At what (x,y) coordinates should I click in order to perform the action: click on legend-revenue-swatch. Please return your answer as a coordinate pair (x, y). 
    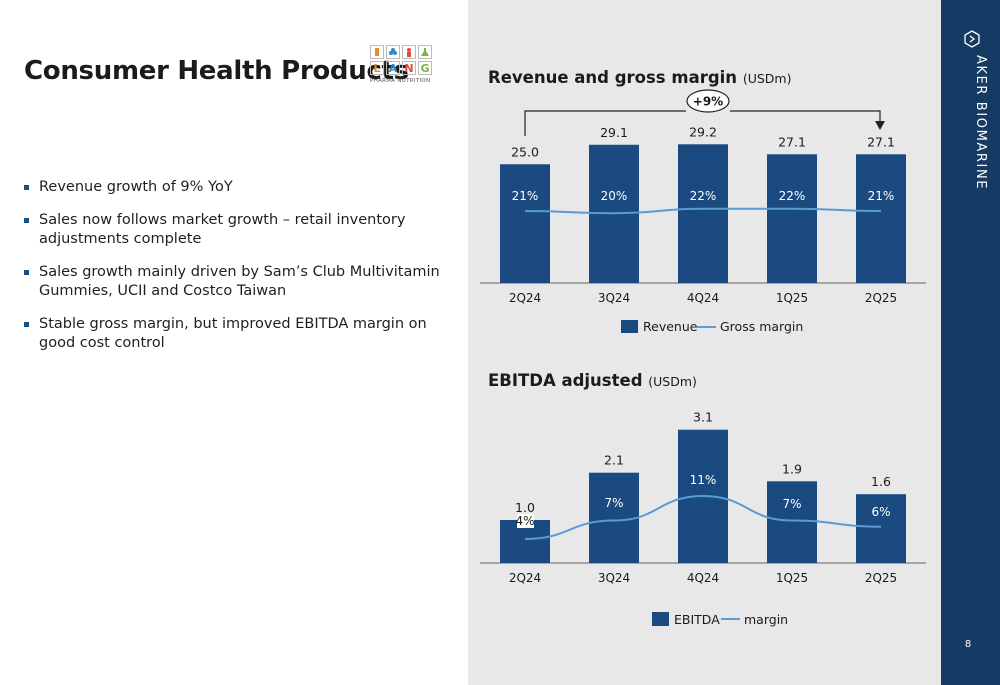
    Looking at the image, I should click on (629, 326).